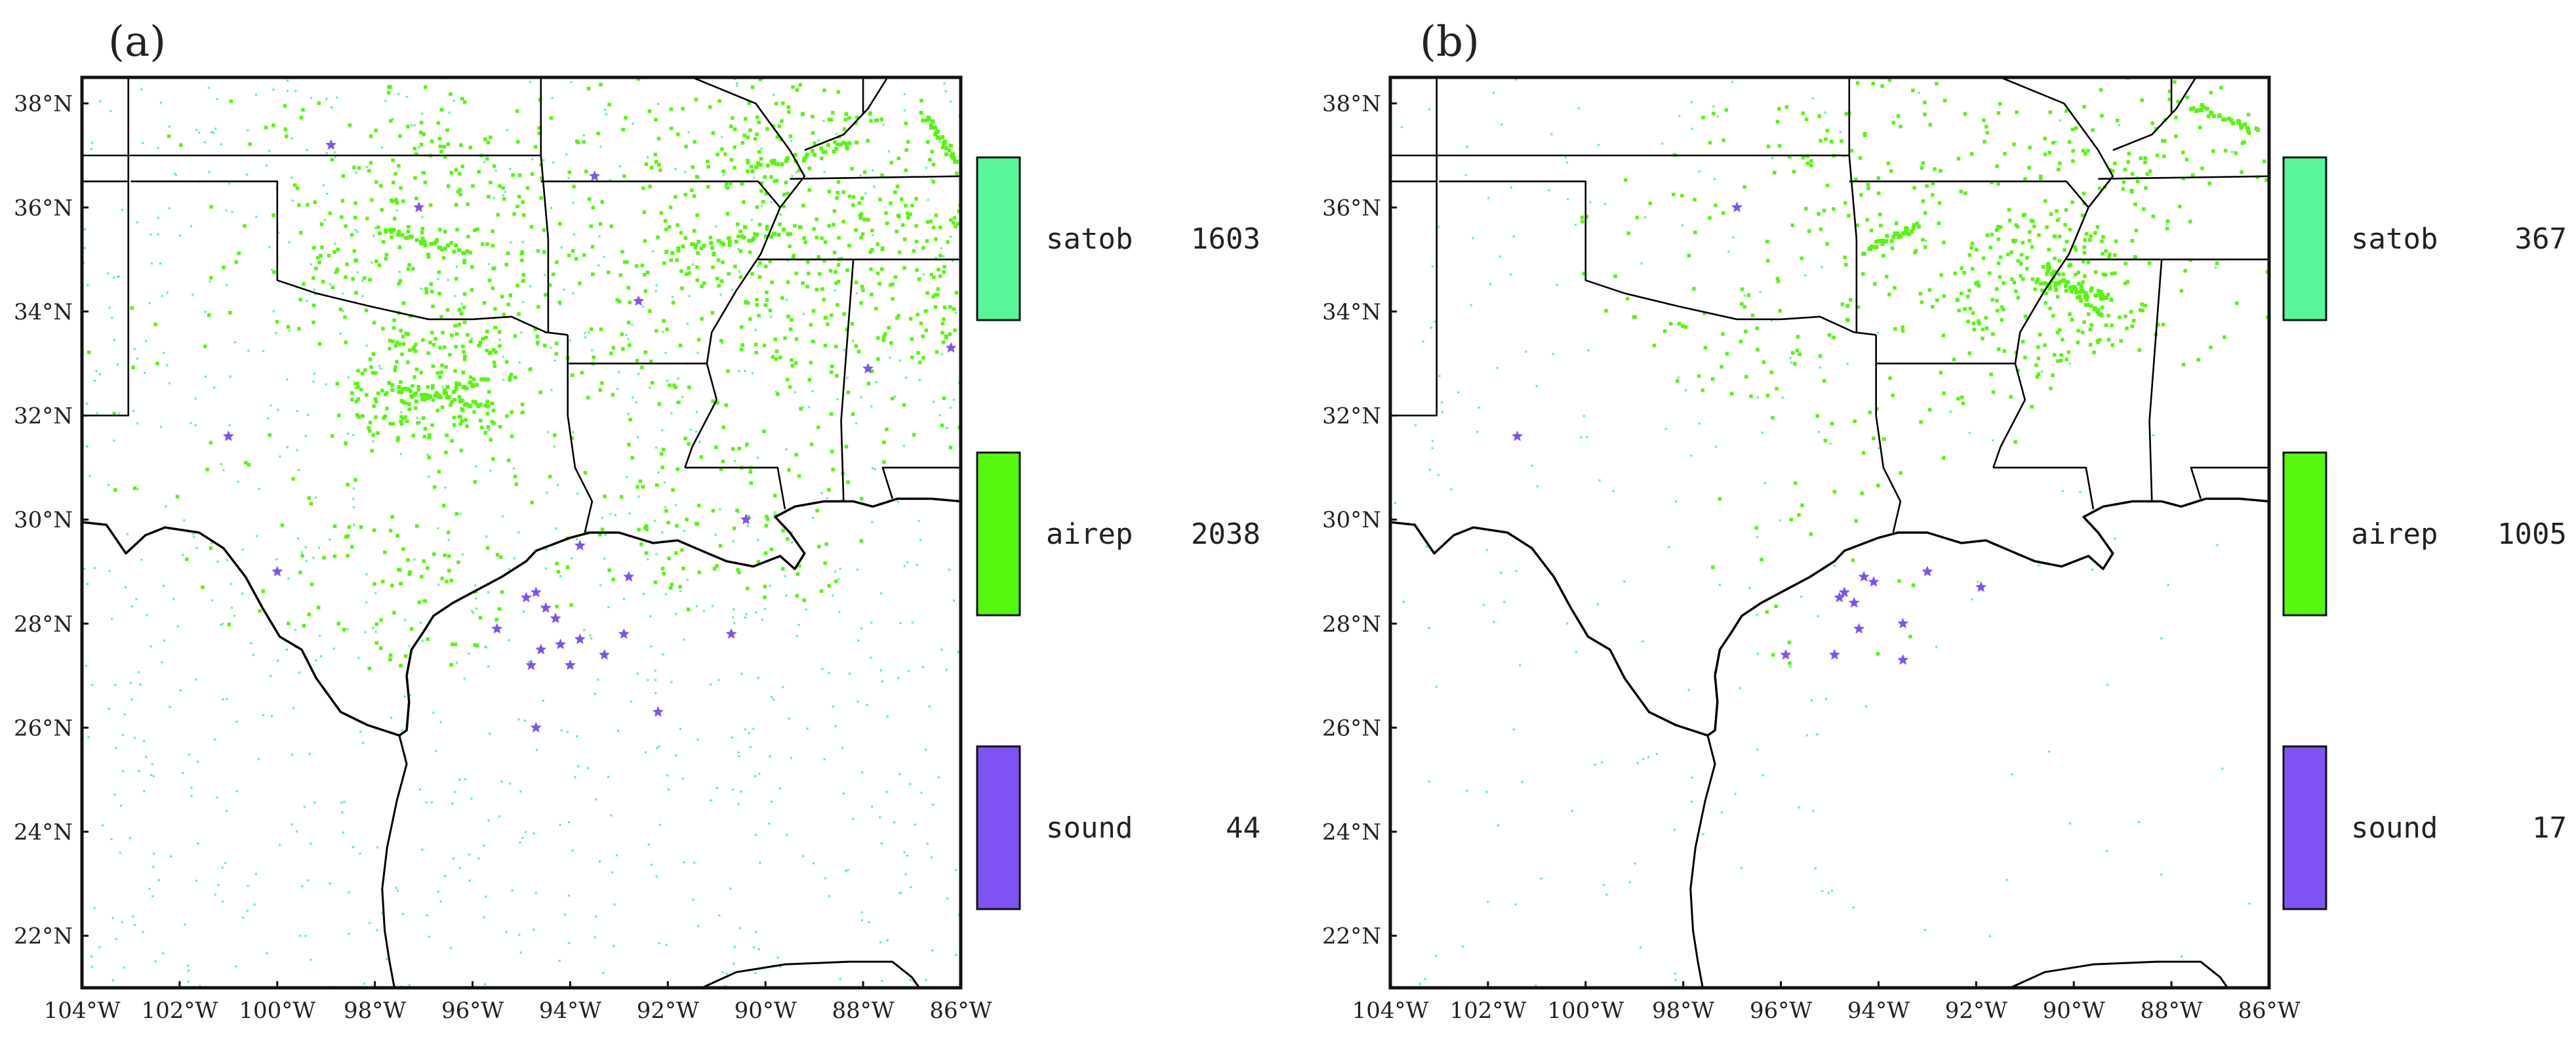 The image size is (2576, 1056). Describe the element at coordinates (1390, 1011) in the screenshot. I see `x-tick-label: 104°W` at that location.